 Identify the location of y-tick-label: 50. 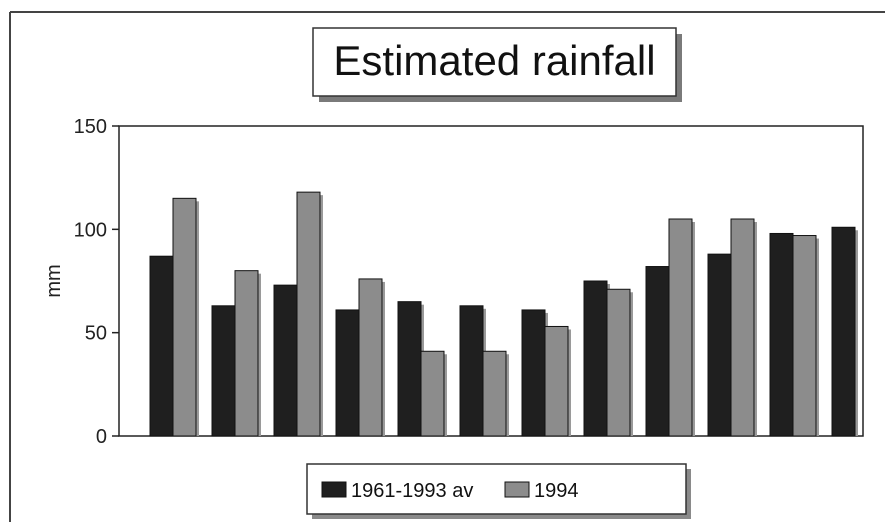
(96, 334).